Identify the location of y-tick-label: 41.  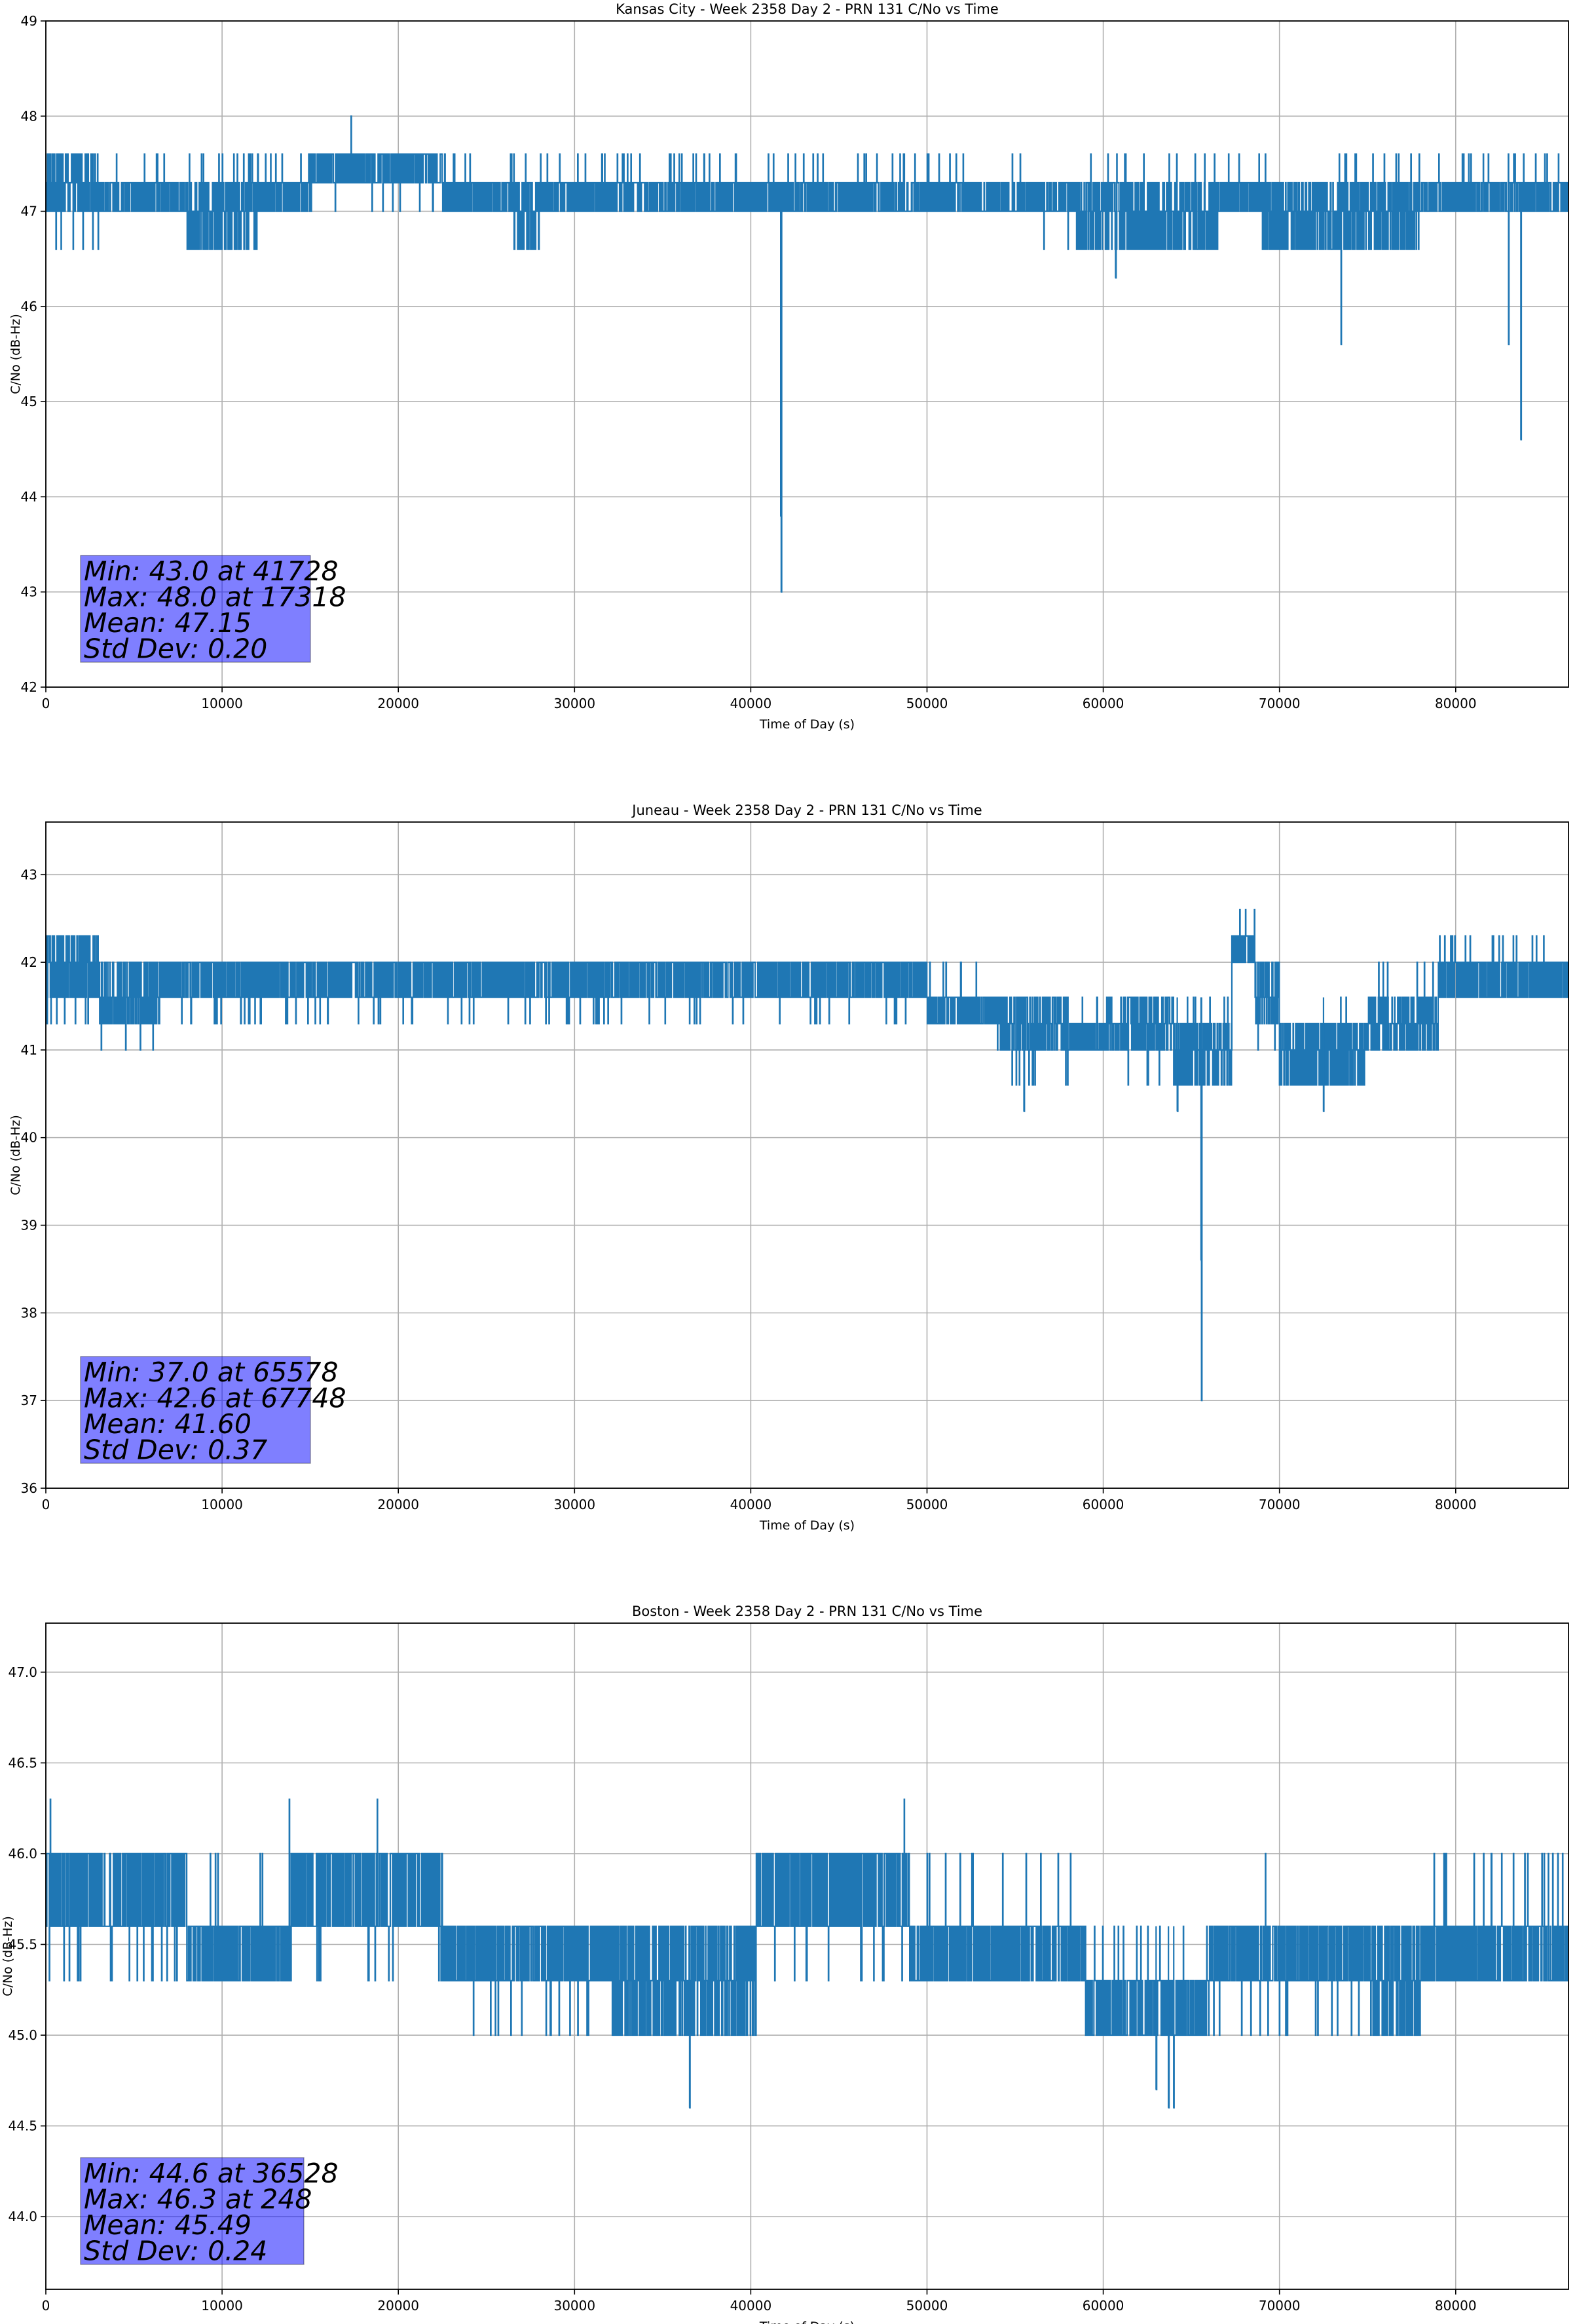
(29, 1050).